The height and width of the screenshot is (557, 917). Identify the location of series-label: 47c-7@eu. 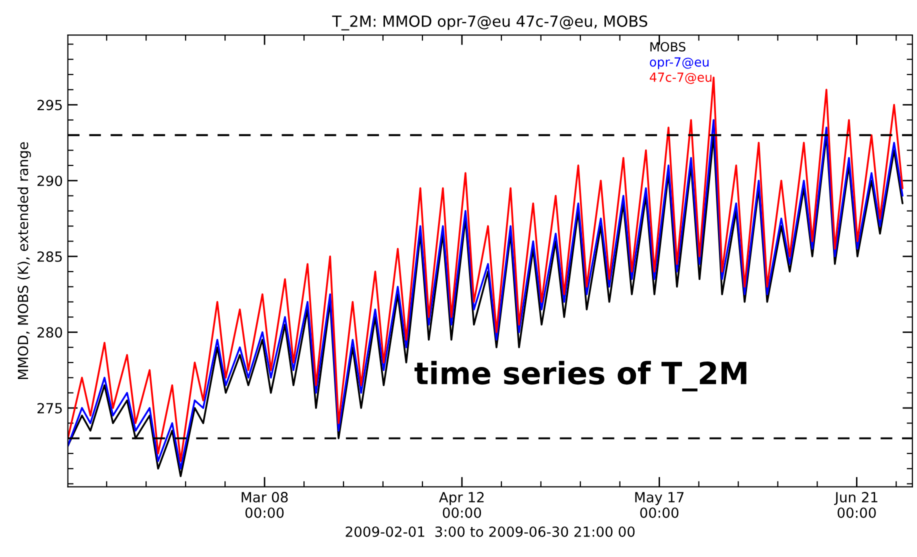
(681, 78).